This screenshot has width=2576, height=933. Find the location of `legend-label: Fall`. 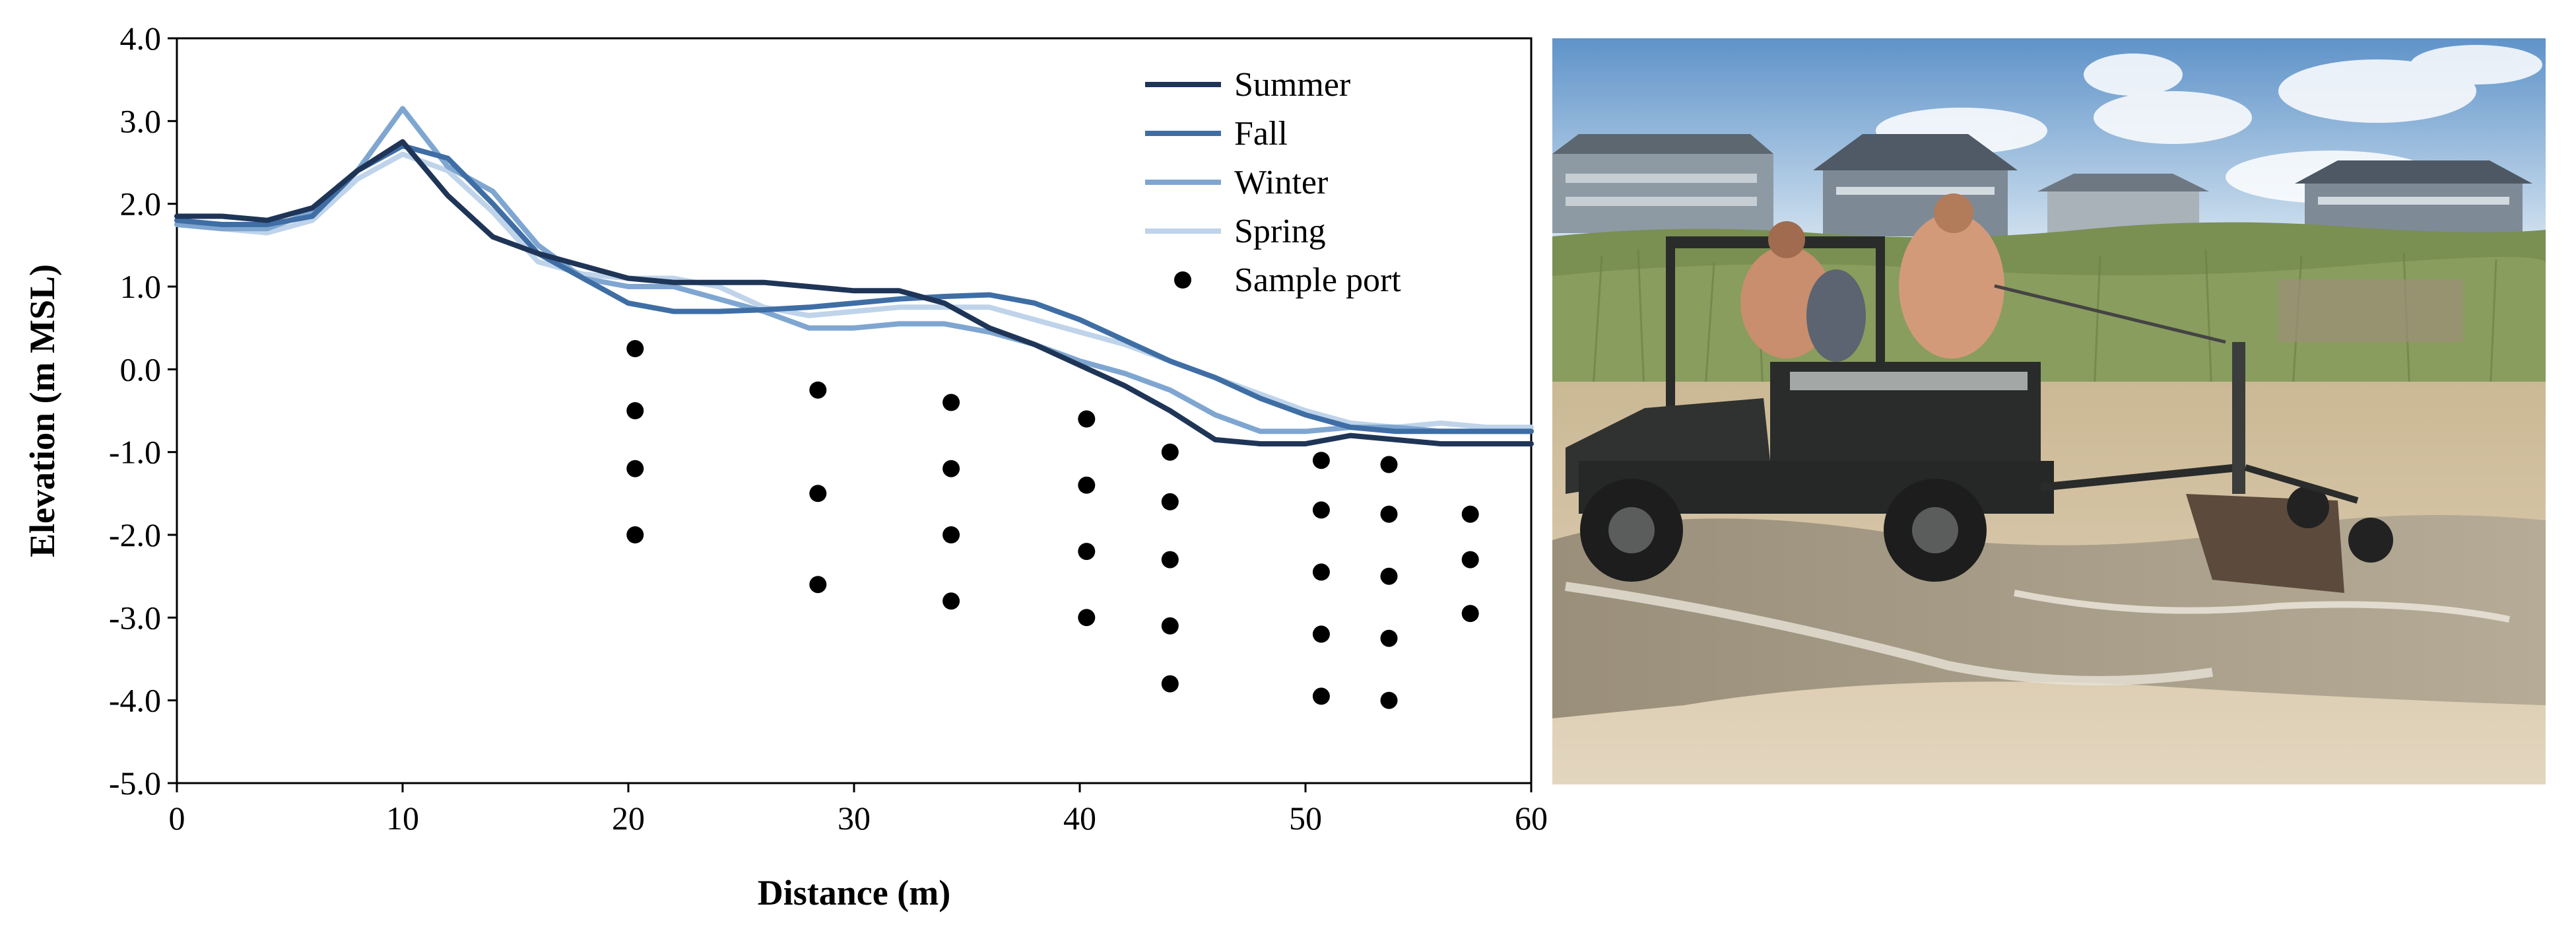

legend-label: Fall is located at coordinates (1261, 134).